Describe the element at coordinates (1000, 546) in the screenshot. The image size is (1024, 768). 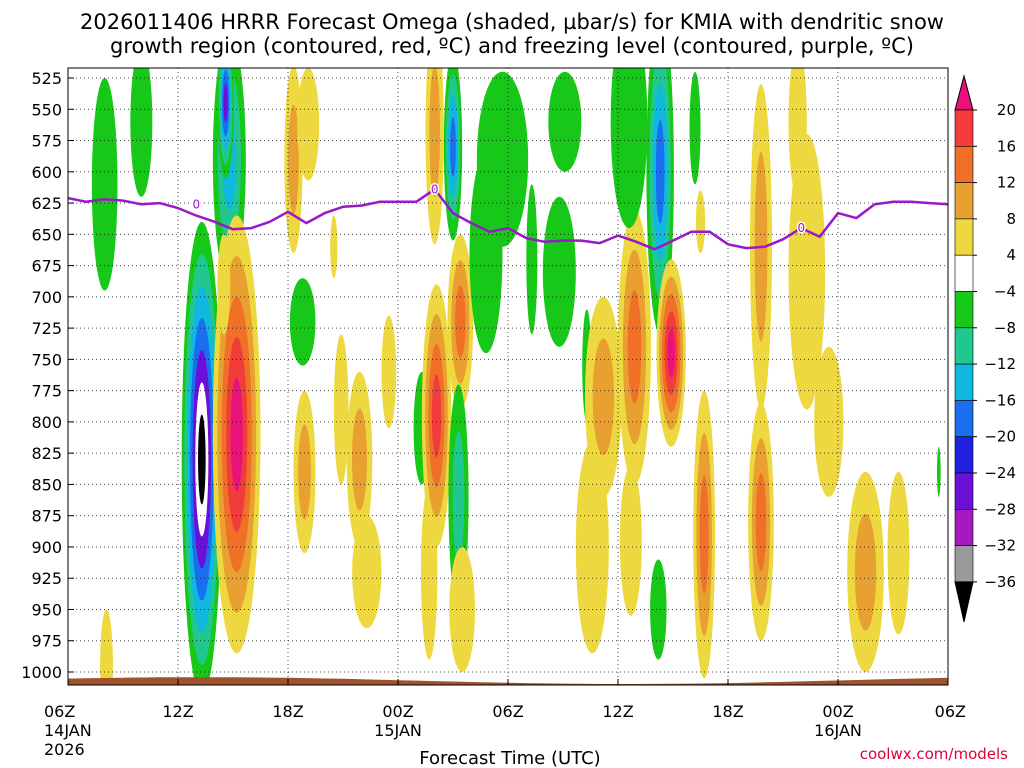
I see `colorbar-label-12: −32` at that location.